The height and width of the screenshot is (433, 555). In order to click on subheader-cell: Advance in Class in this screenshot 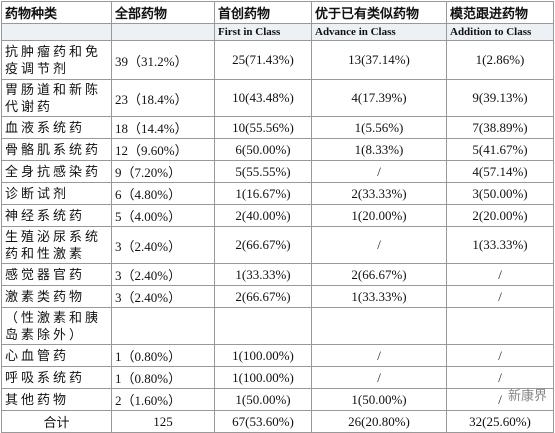, I will do `click(379, 32)`.